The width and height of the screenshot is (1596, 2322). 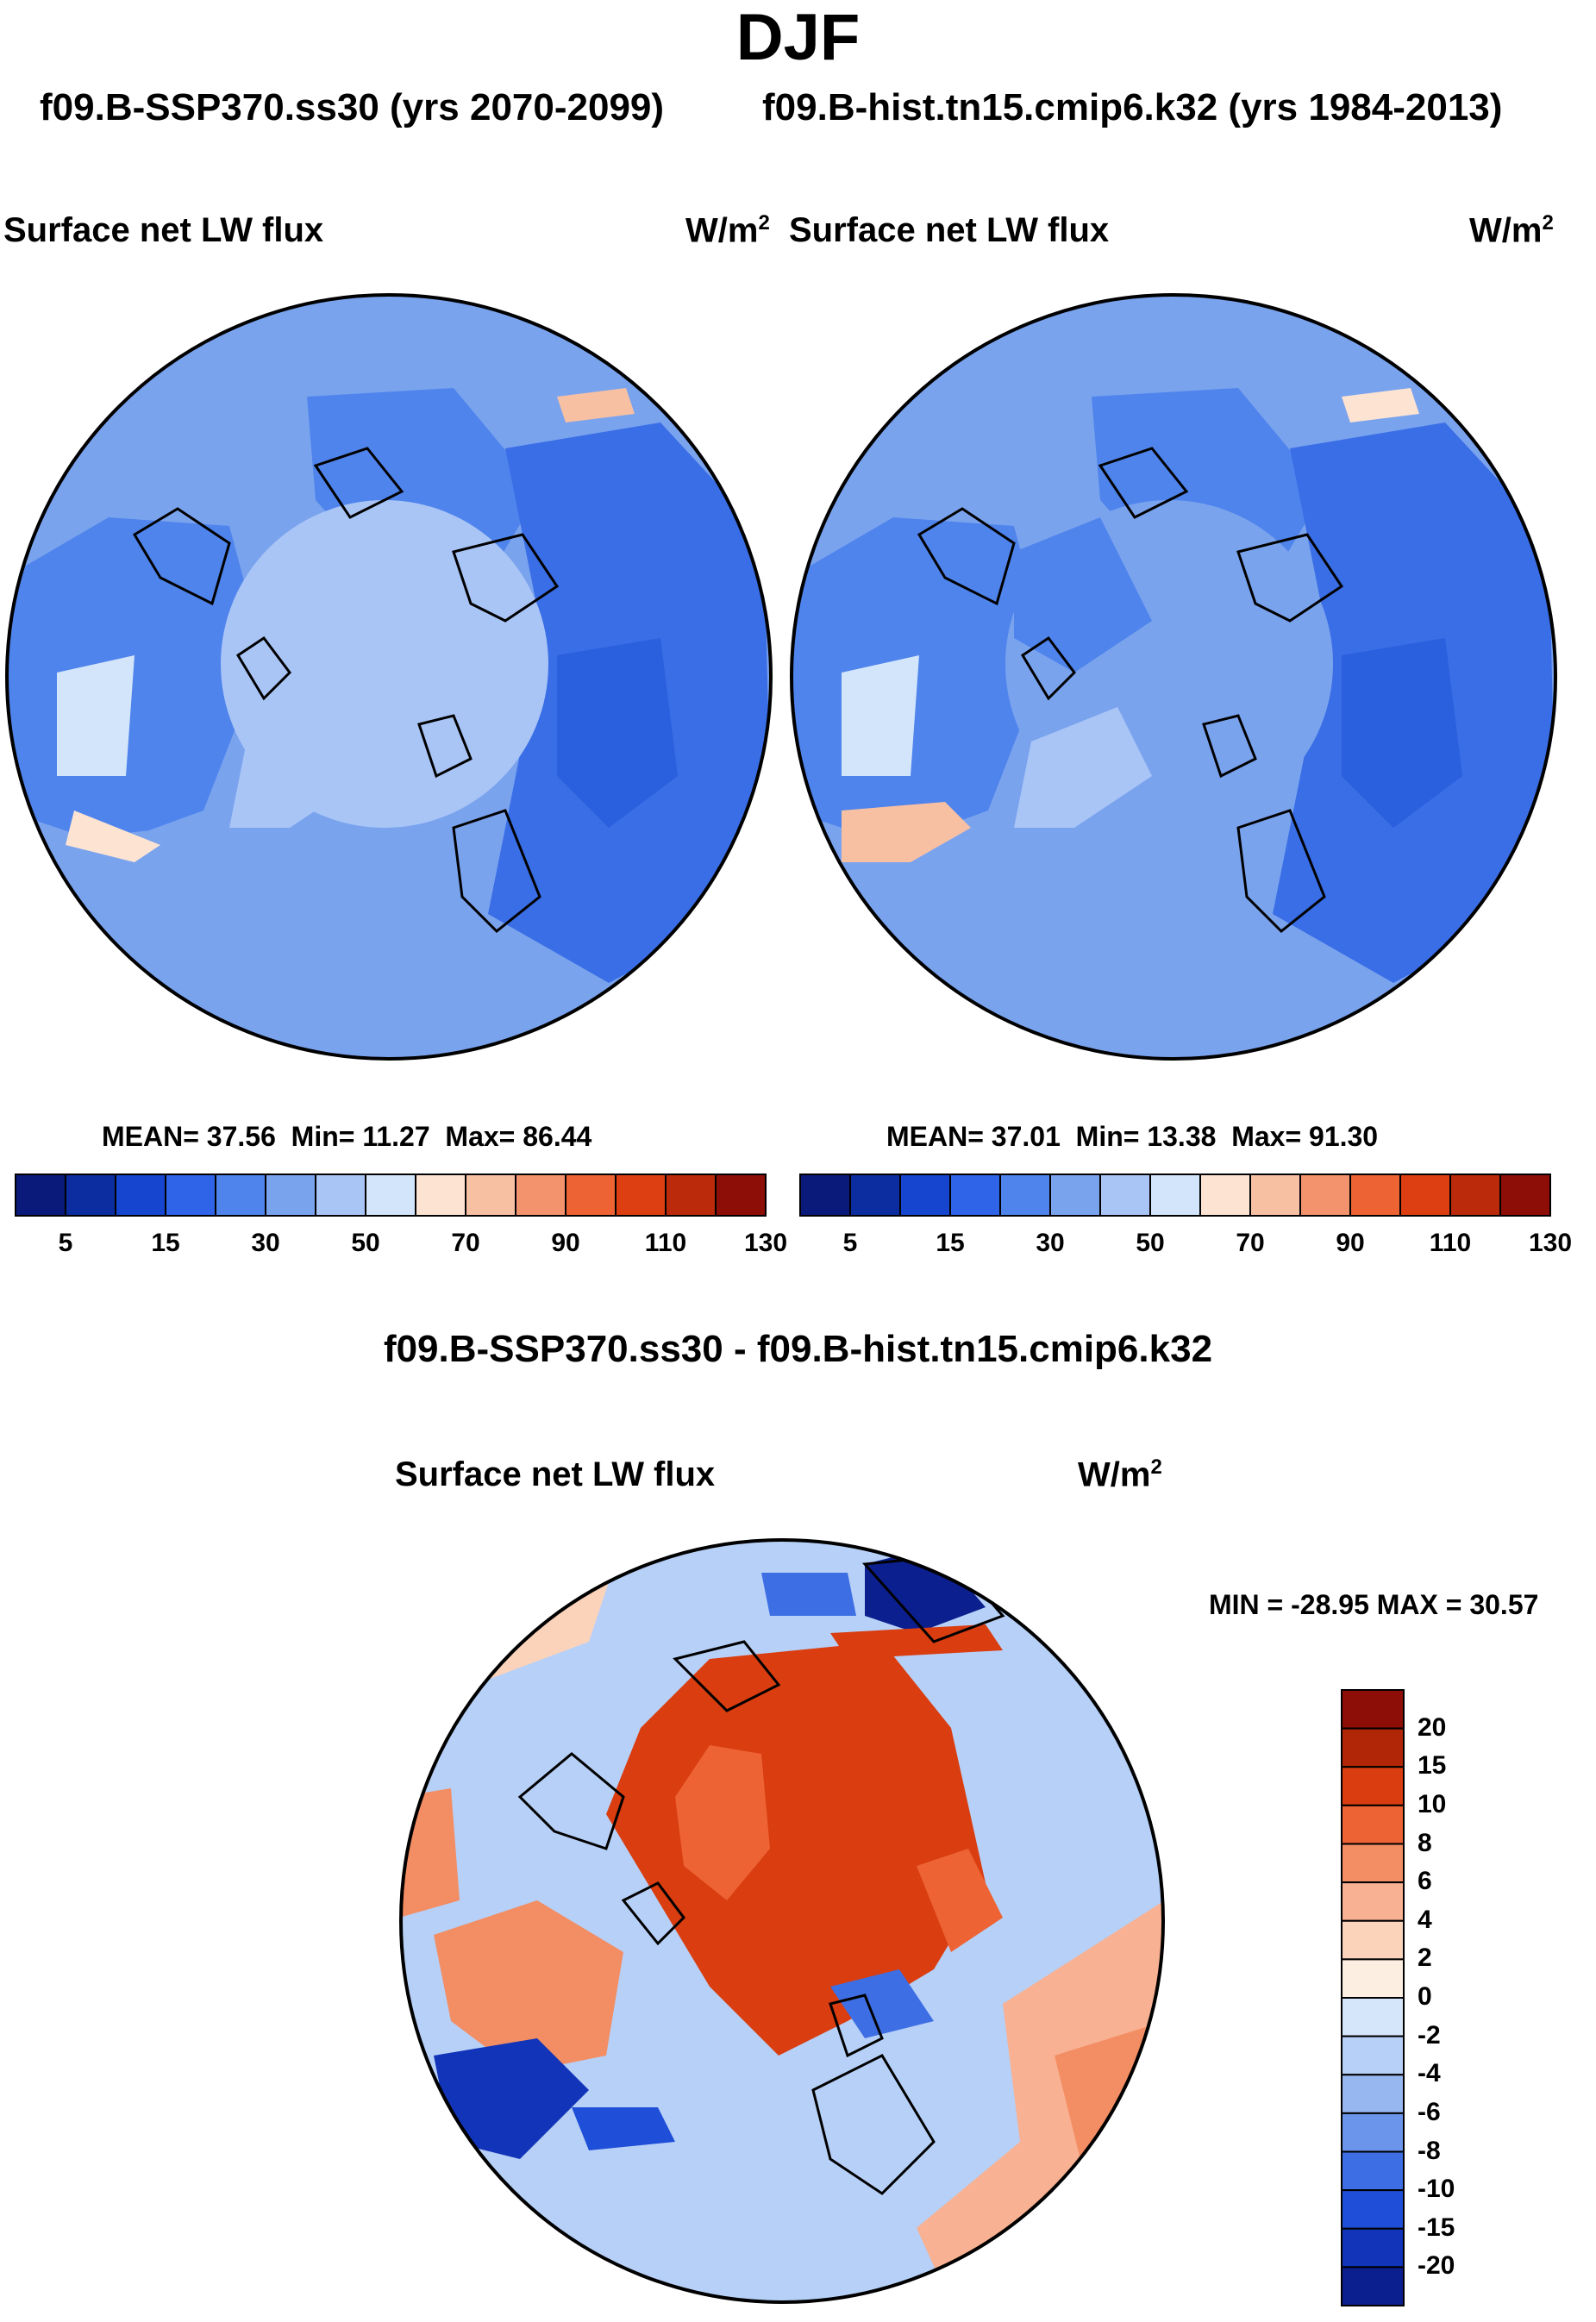 I want to click on panel1-colorbar-labels: 5 15 30 50 70 90 110 130, so click(x=400, y=1246).